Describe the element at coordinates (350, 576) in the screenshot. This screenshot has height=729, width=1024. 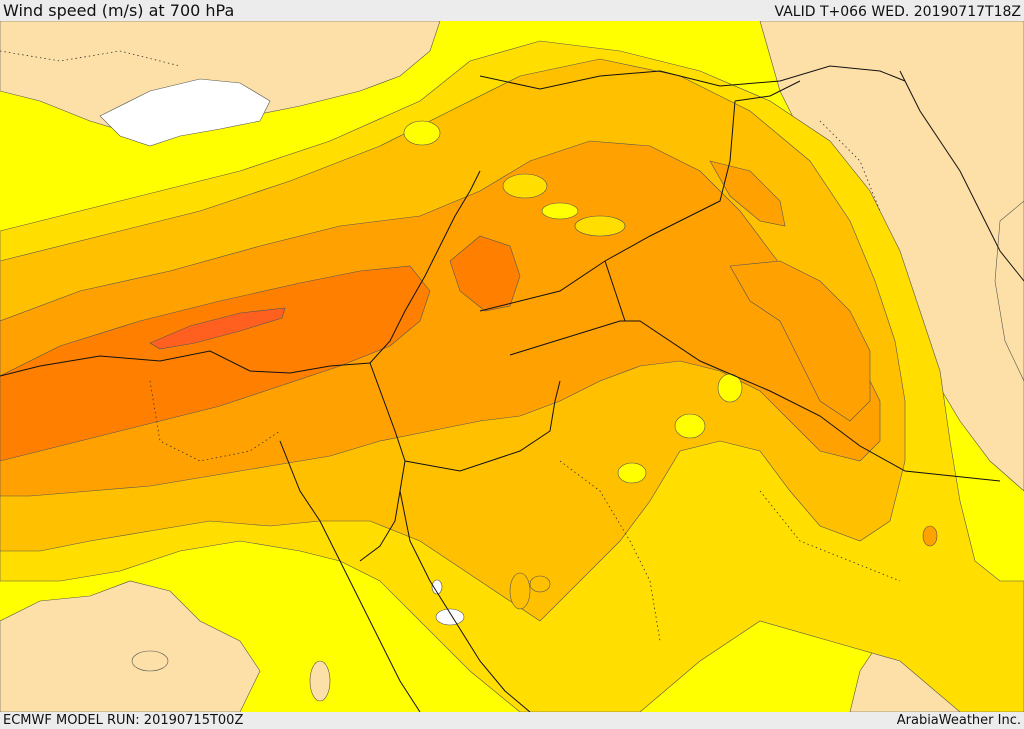
I see `border-red-sea-coast-west` at that location.